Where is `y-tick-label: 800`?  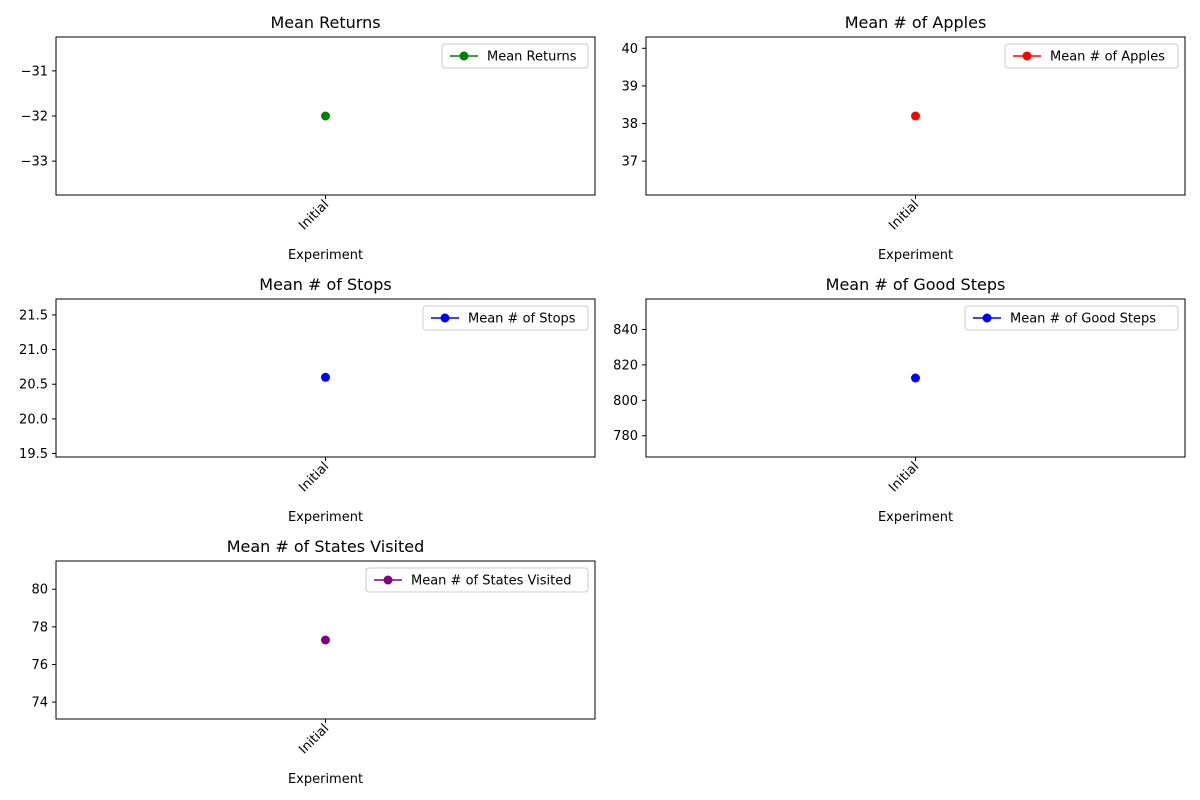 y-tick-label: 800 is located at coordinates (625, 401).